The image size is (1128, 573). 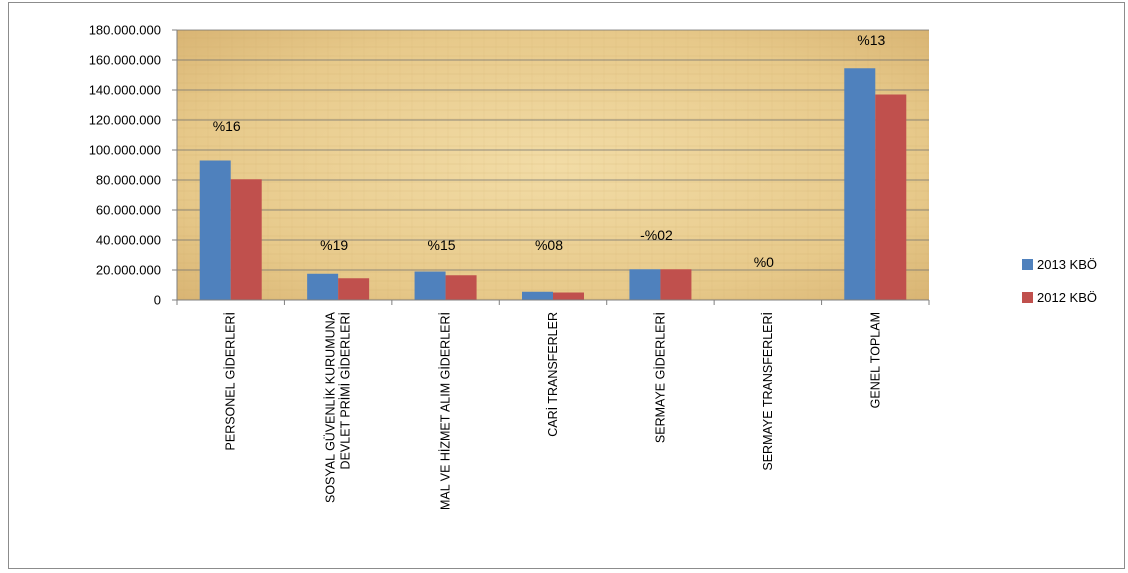 What do you see at coordinates (128, 240) in the screenshot?
I see `y-tick-label: 40.000.000` at bounding box center [128, 240].